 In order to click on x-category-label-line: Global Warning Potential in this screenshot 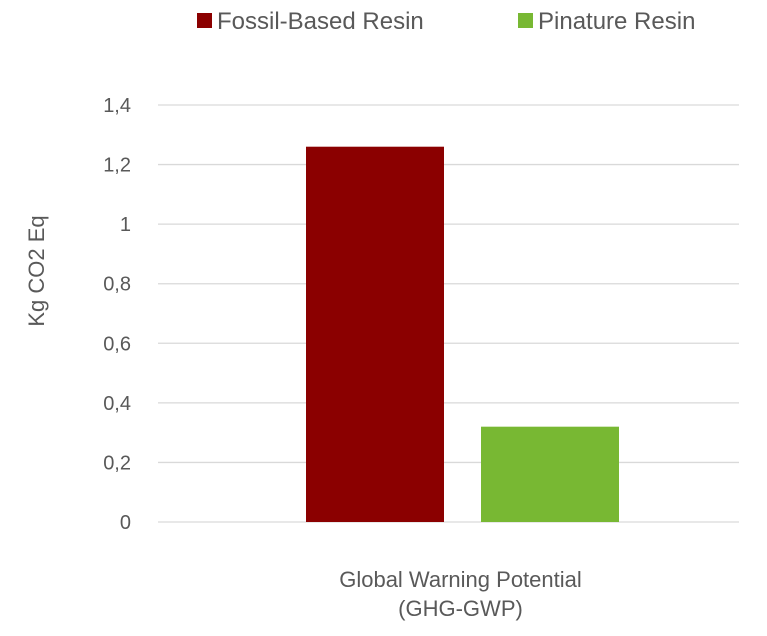, I will do `click(460, 579)`.